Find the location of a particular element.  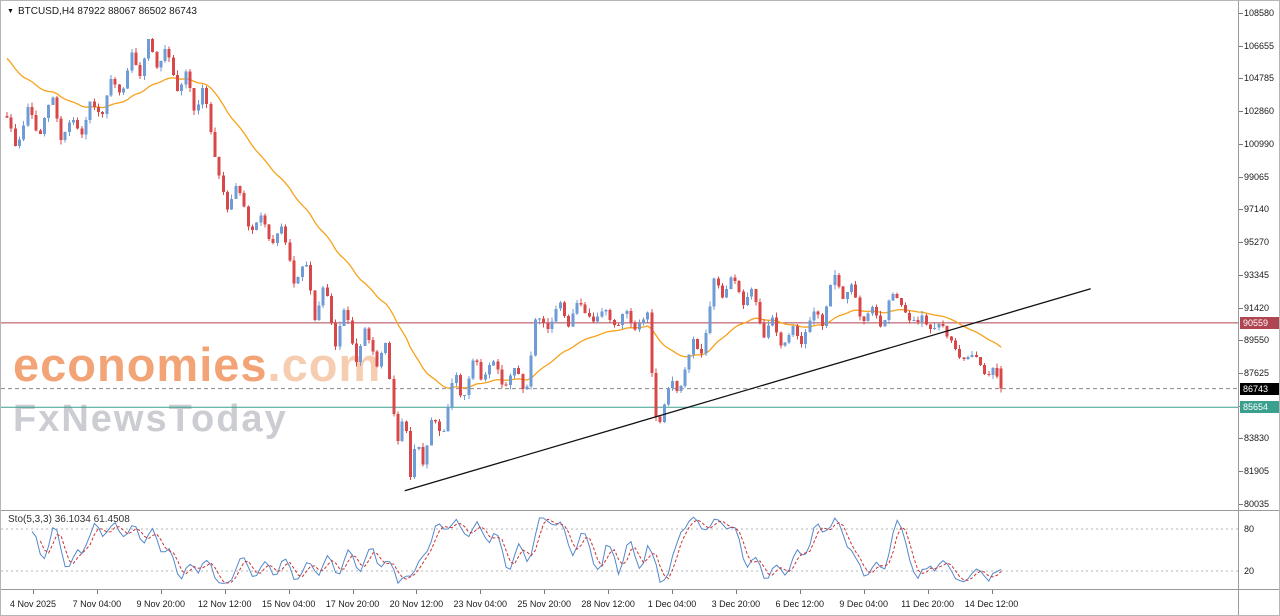

price-axis-label: 89550 is located at coordinates (1257, 340).